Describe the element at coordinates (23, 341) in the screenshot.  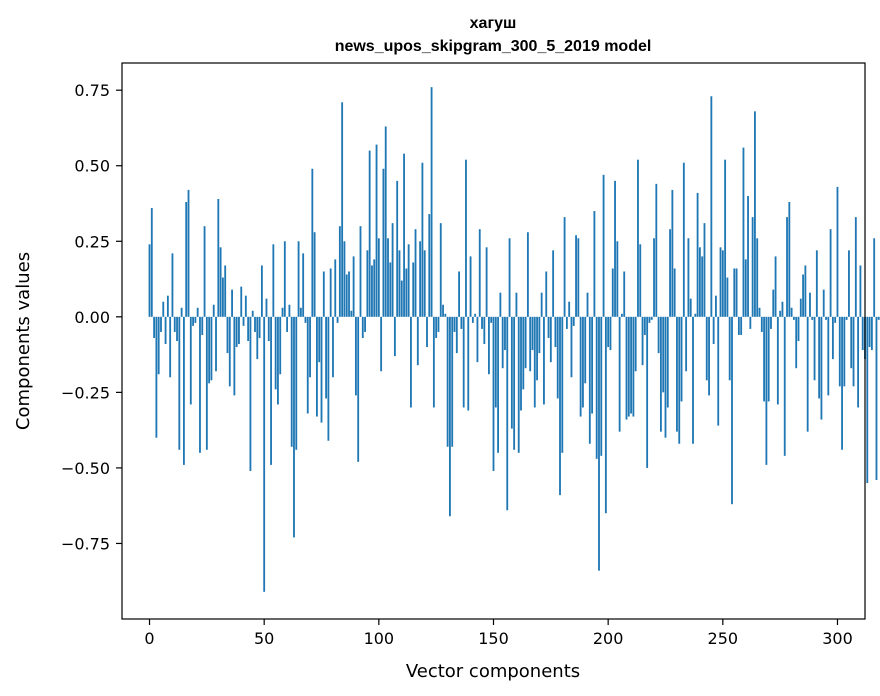
I see `y-axis-label: Components values` at that location.